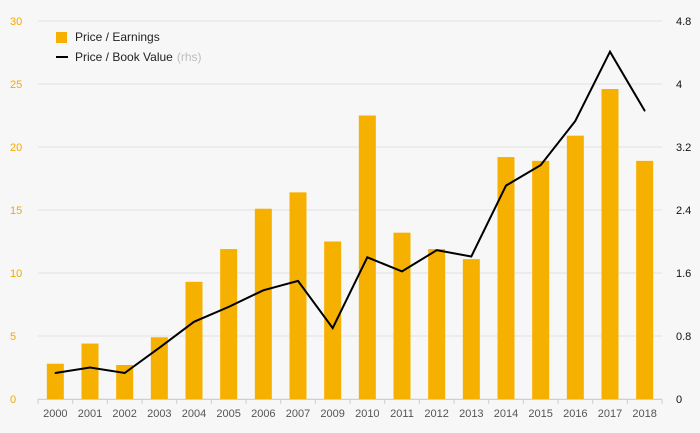 This screenshot has height=433, width=700. What do you see at coordinates (402, 414) in the screenshot?
I see `x-tick-label: 2011` at bounding box center [402, 414].